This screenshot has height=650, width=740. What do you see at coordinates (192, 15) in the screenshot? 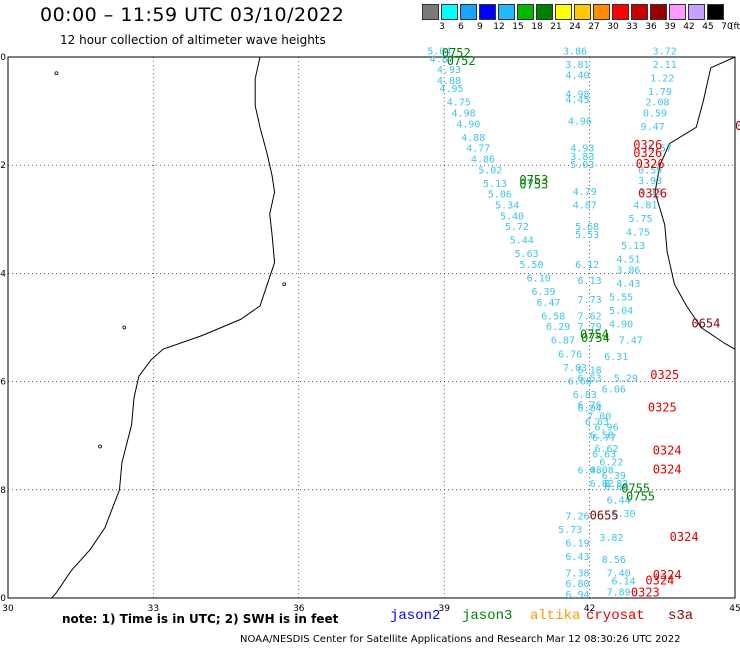
I see `map-title: 00:00 – 11:59 UTC 03/10/2022` at bounding box center [192, 15].